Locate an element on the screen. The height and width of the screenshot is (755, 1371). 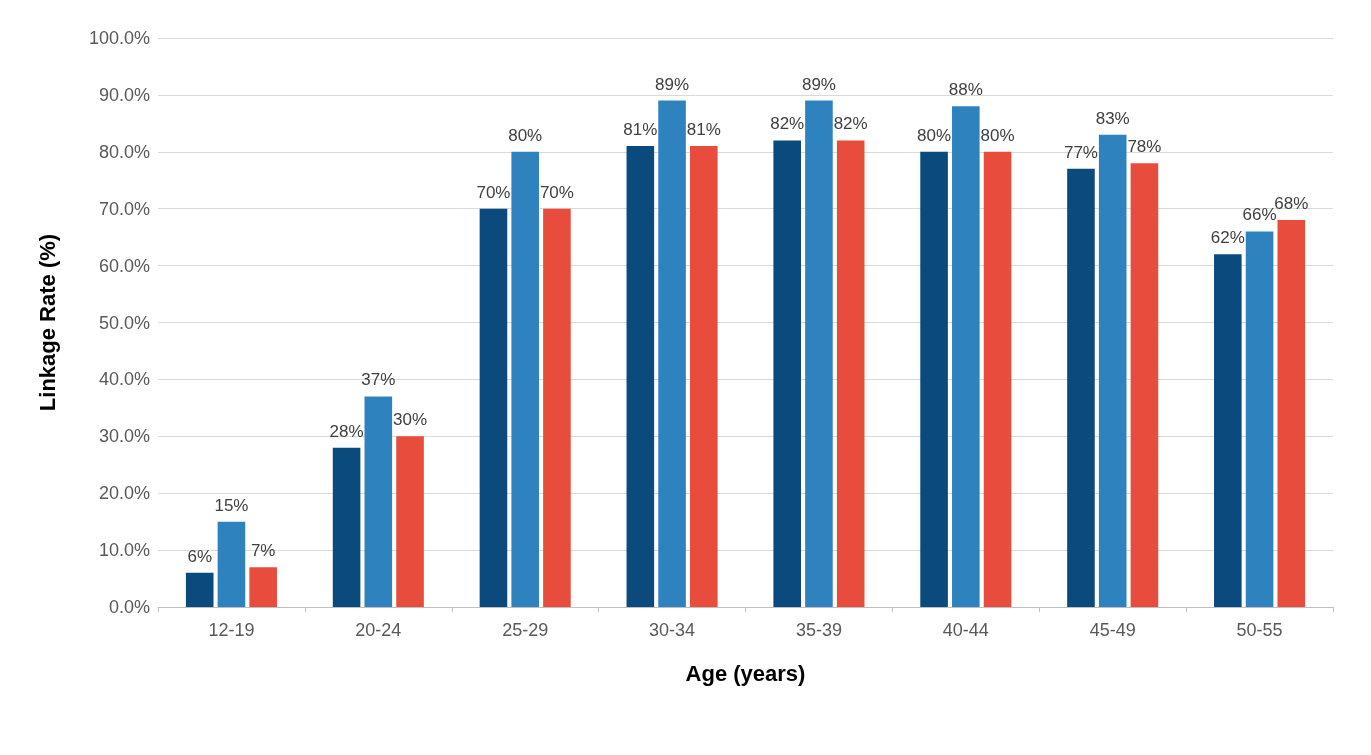
y-axis-title: Linkage Rate (%) is located at coordinates (47, 322).